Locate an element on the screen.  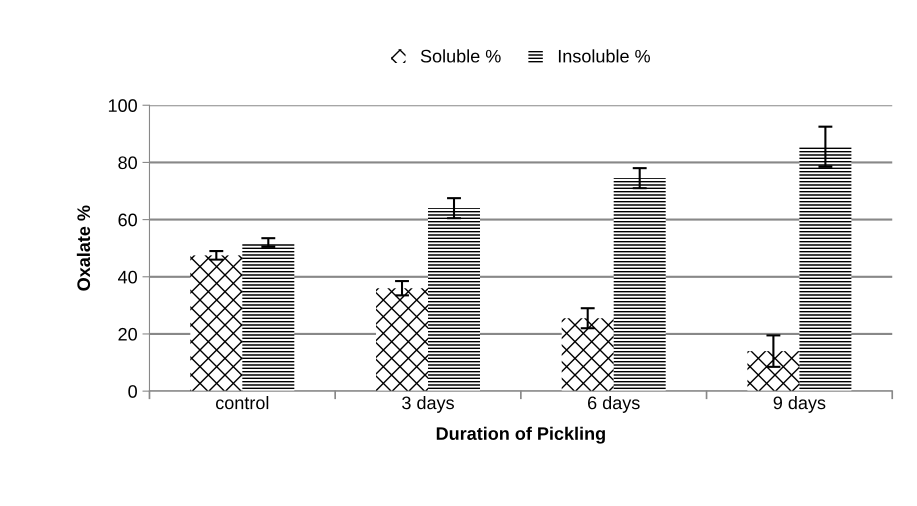
x-axis-title: Duration of Pickling is located at coordinates (520, 435).